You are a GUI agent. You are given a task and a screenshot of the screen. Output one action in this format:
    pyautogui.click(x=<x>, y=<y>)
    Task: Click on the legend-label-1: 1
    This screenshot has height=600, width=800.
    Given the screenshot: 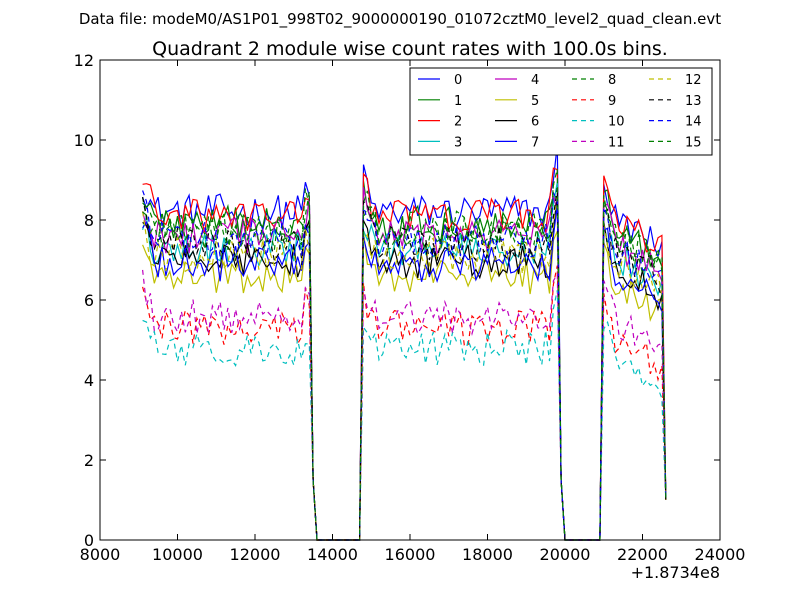 What is the action you would take?
    pyautogui.click(x=458, y=101)
    